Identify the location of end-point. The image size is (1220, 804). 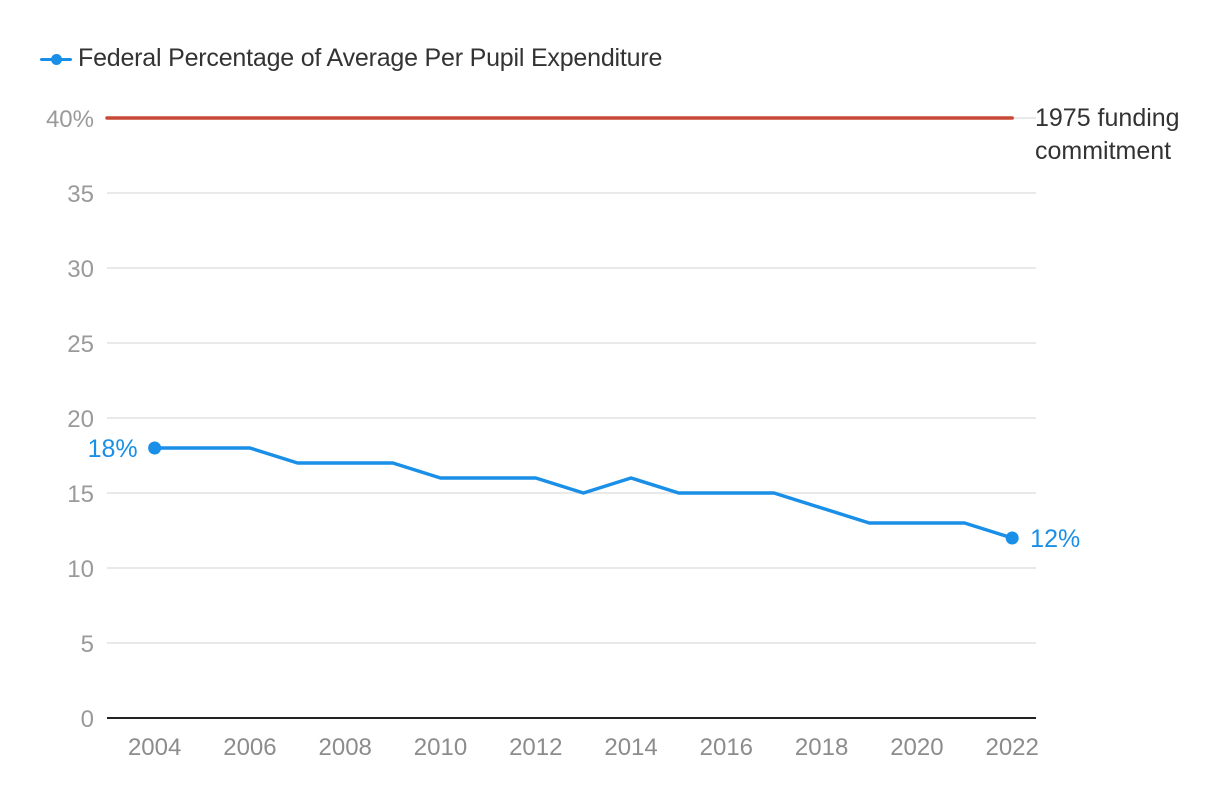
(1012, 538).